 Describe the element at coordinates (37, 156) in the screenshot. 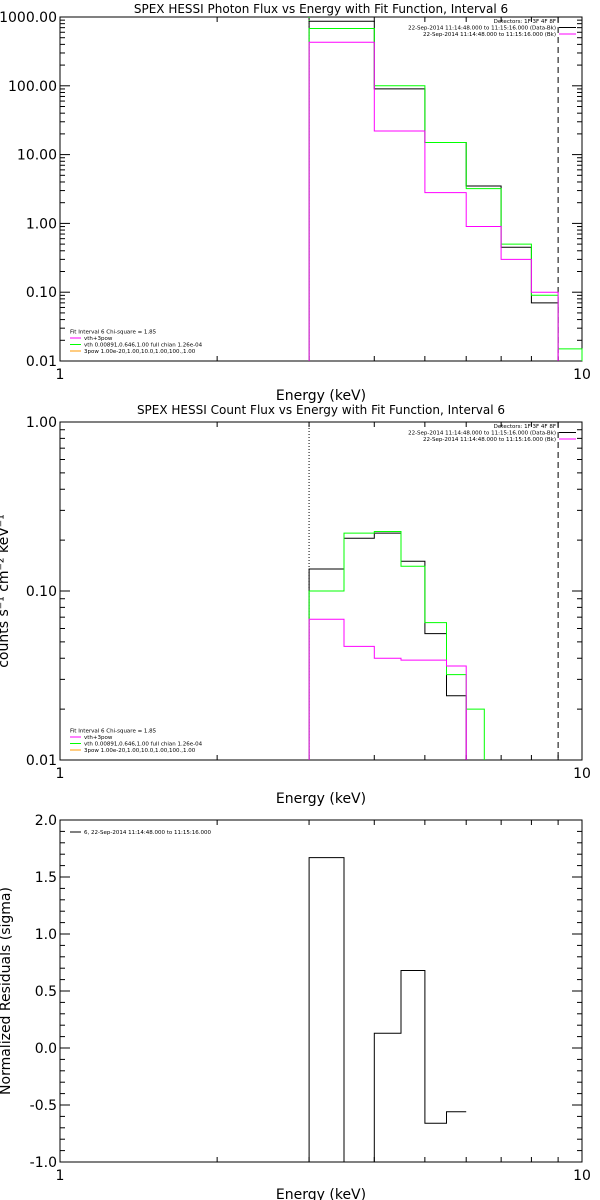

I see `y-tick-label: 10.00` at that location.